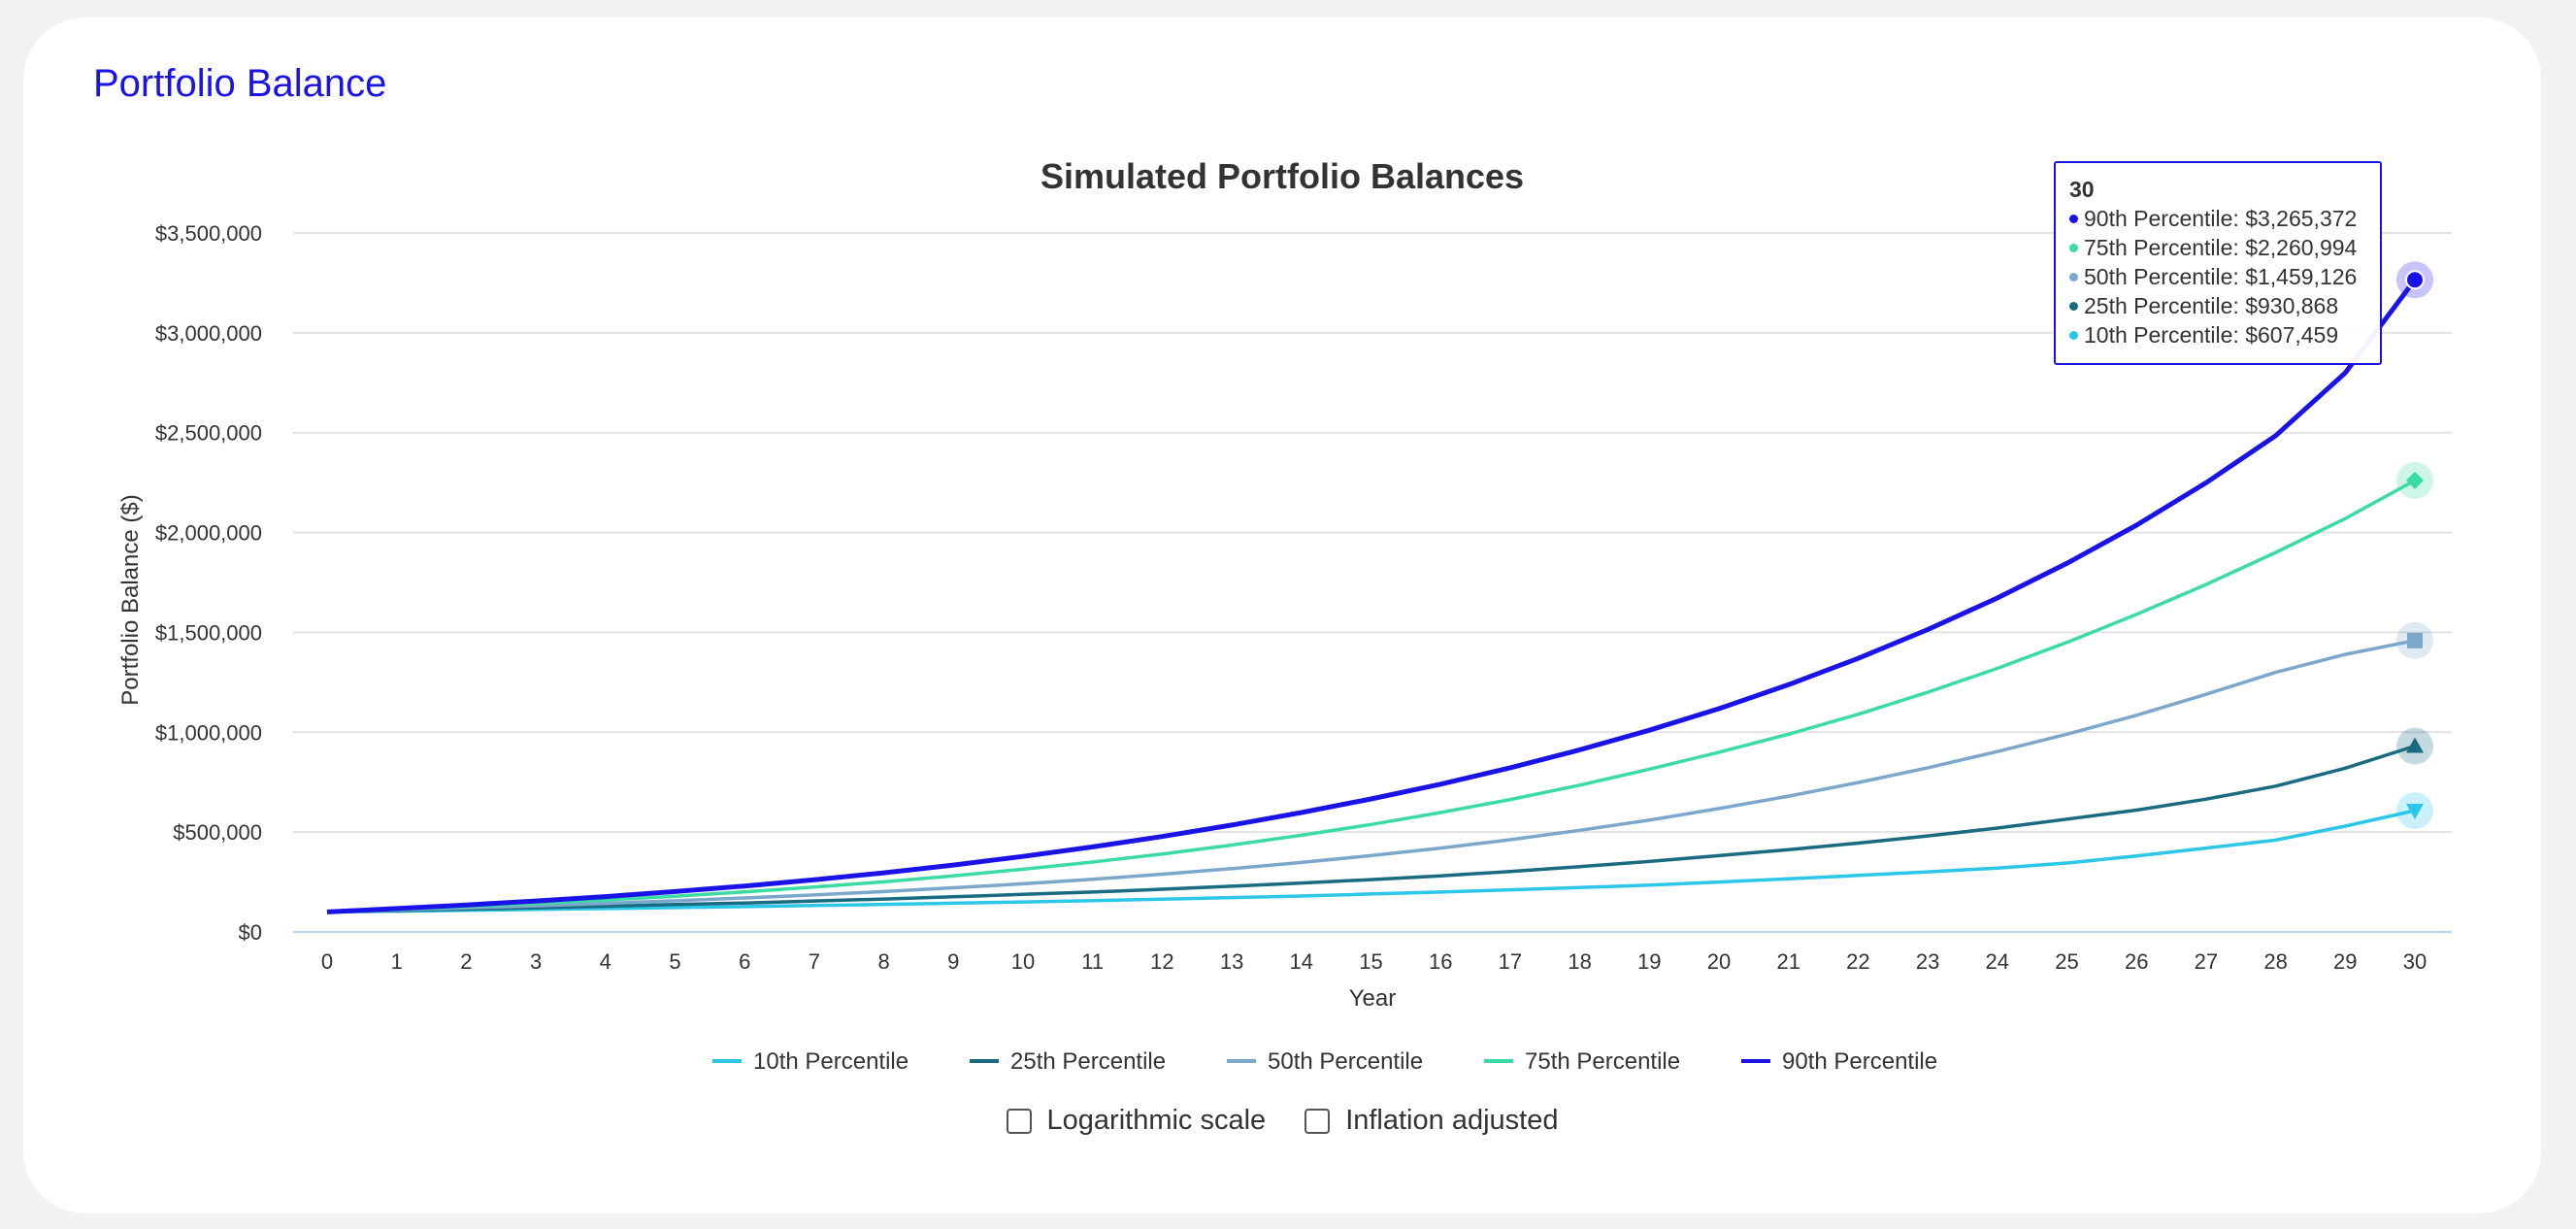  I want to click on x-tick-label: 25, so click(2066, 961).